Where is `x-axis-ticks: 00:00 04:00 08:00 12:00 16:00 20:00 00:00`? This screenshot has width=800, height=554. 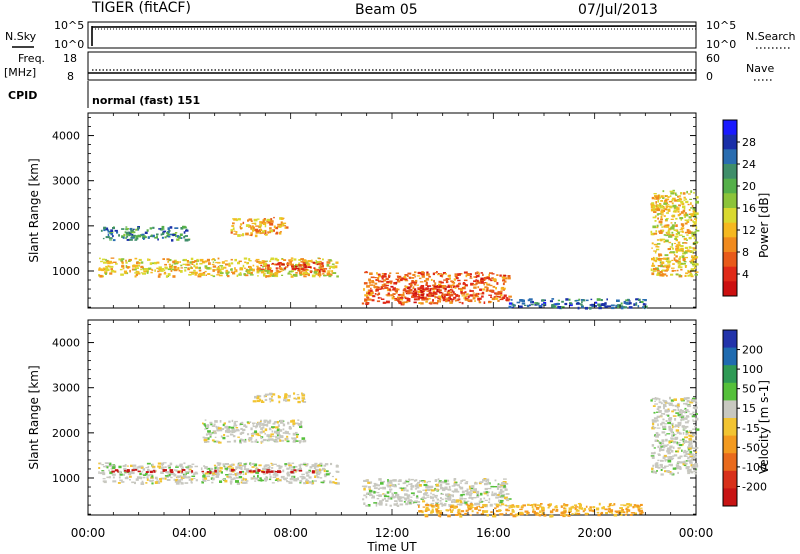 x-axis-ticks: 00:00 04:00 08:00 12:00 16:00 20:00 00:00 is located at coordinates (392, 533).